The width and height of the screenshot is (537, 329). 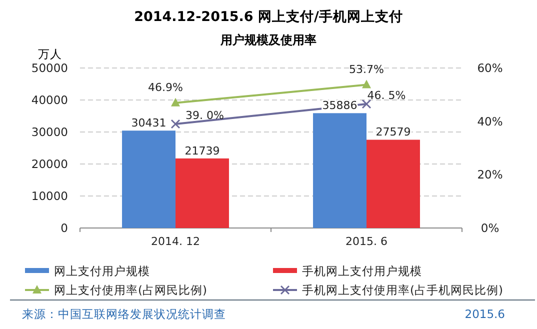 I want to click on y2-tick-label: 0%, so click(x=490, y=228).